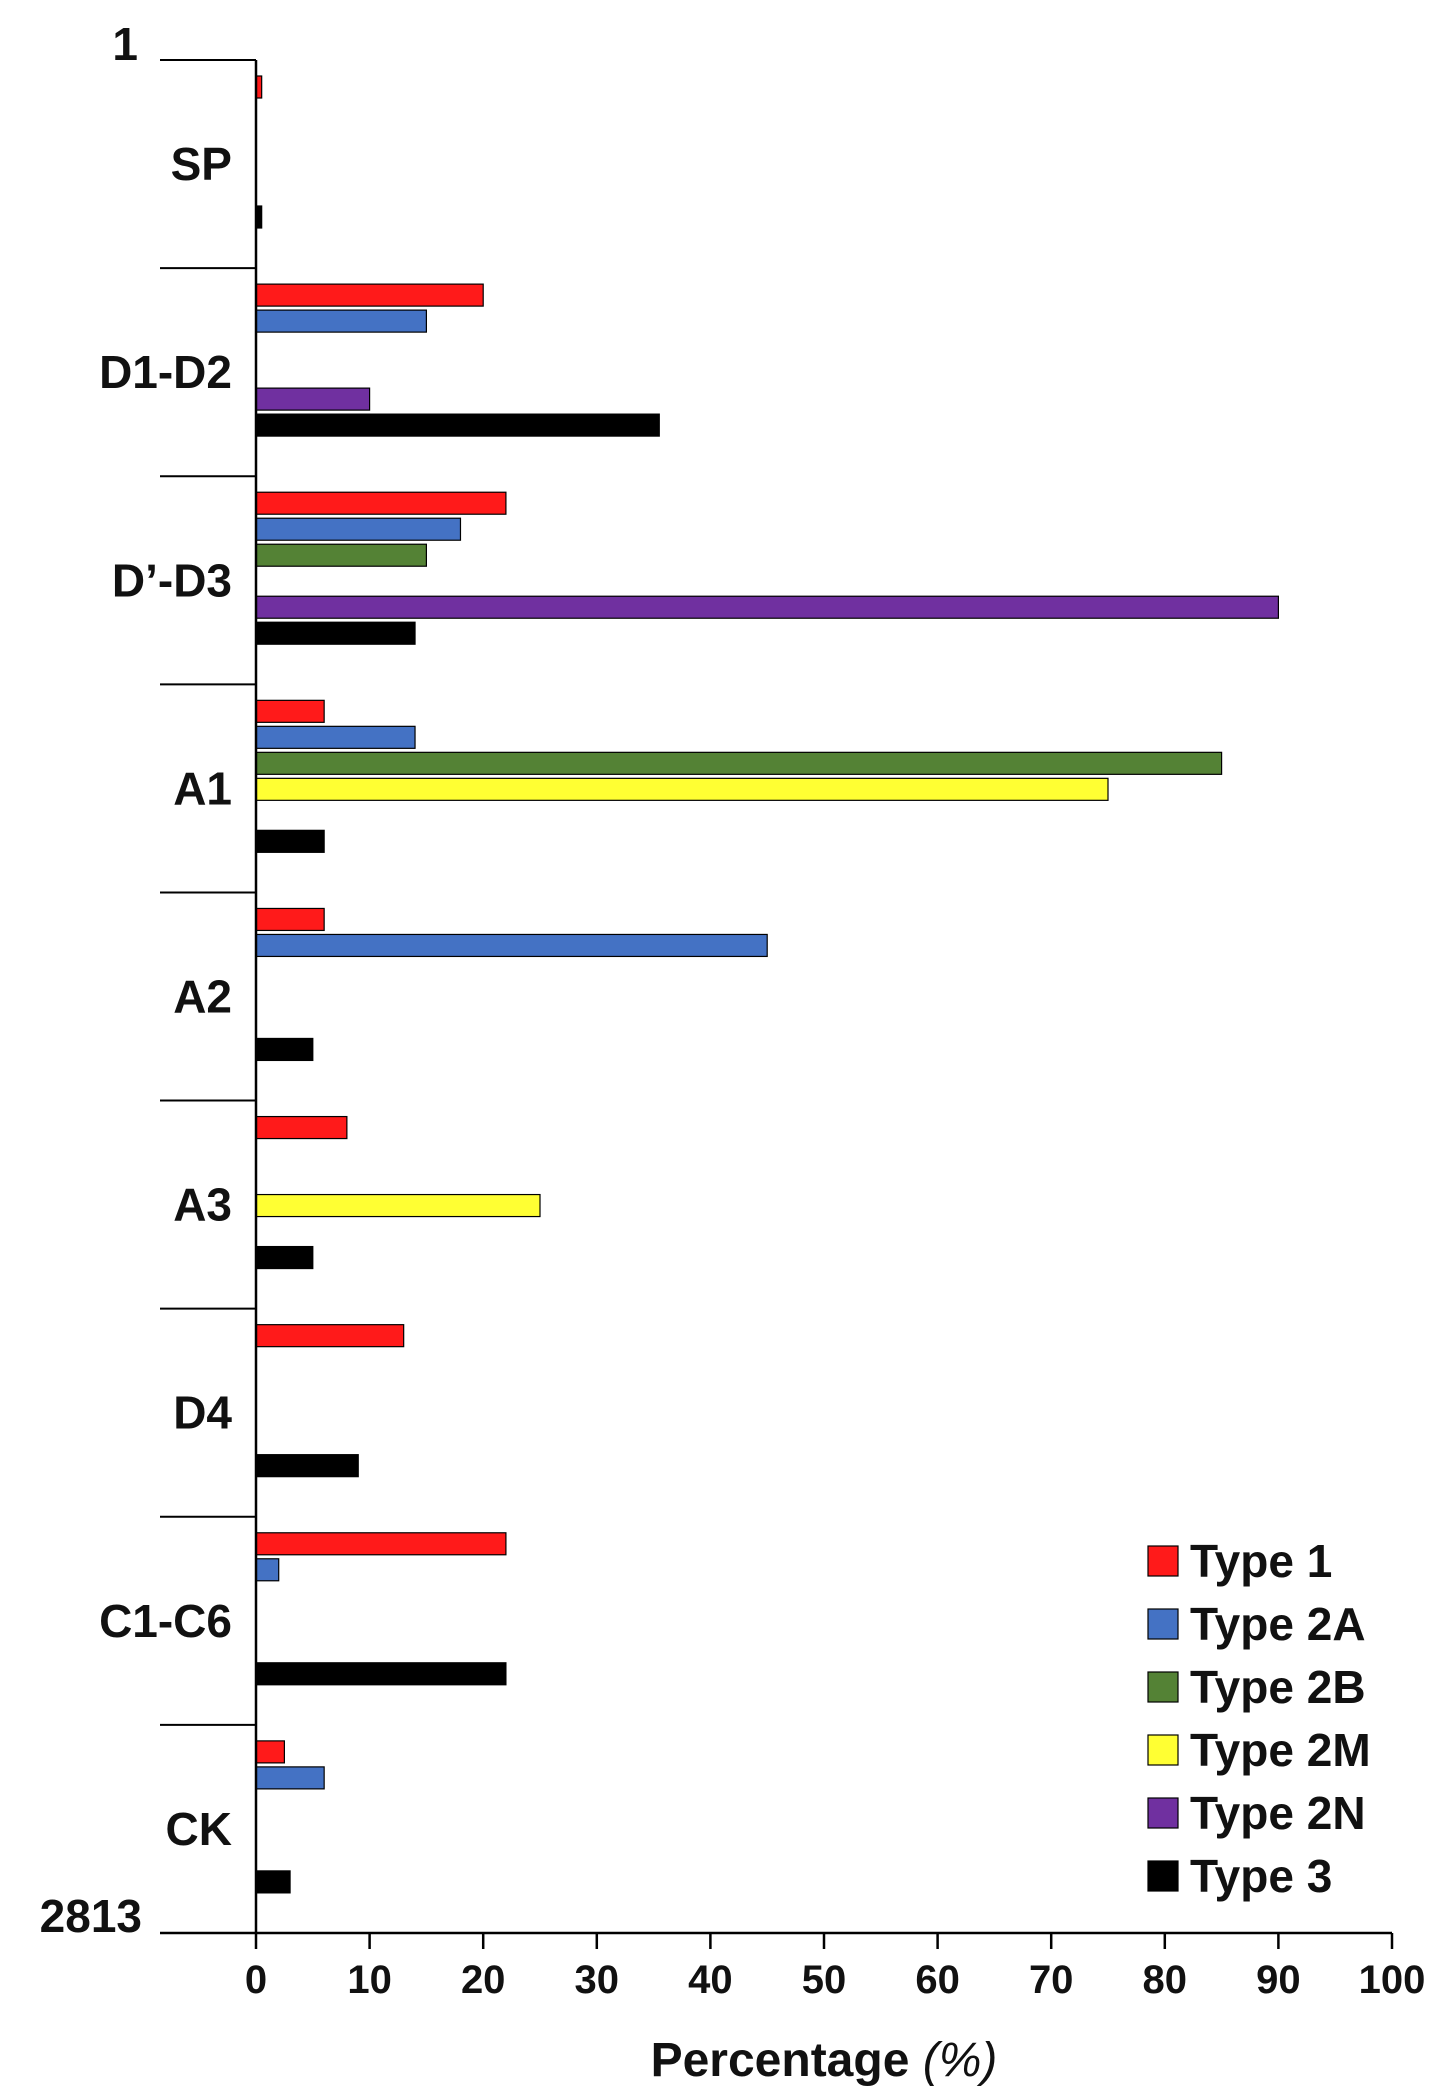 The width and height of the screenshot is (1454, 2100). What do you see at coordinates (1165, 1980) in the screenshot?
I see `x-tick-label: 80` at bounding box center [1165, 1980].